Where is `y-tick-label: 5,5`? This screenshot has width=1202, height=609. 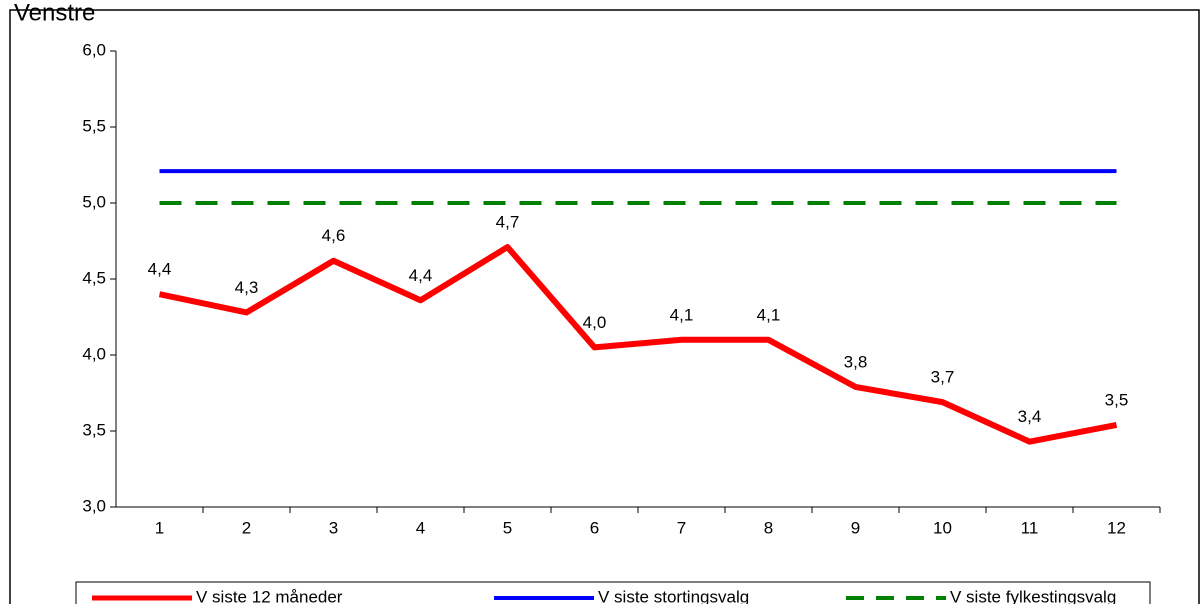 y-tick-label: 5,5 is located at coordinates (94, 125).